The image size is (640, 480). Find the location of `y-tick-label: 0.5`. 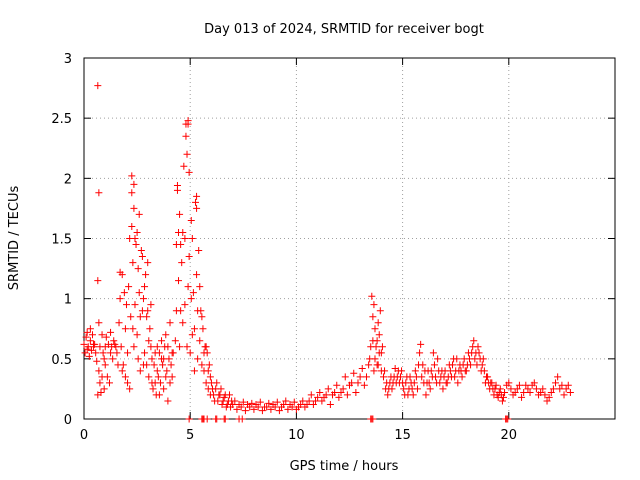

y-tick-label: 0.5 is located at coordinates (61, 360).